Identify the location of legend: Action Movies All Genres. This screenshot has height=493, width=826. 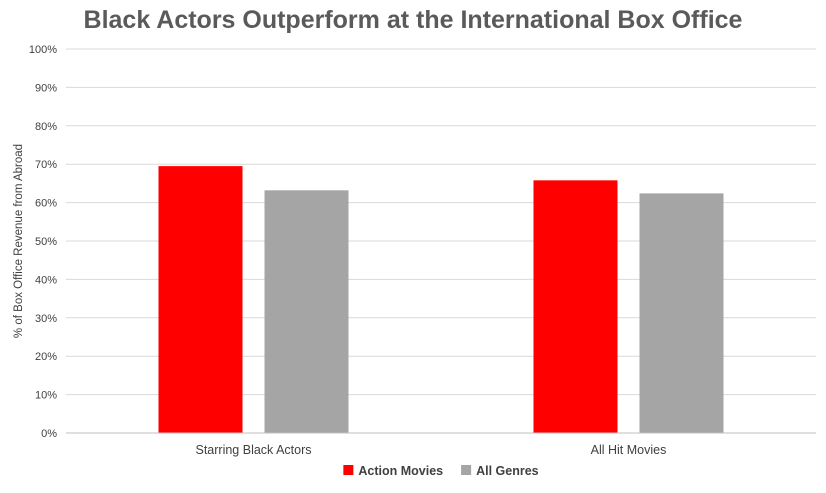
(441, 471).